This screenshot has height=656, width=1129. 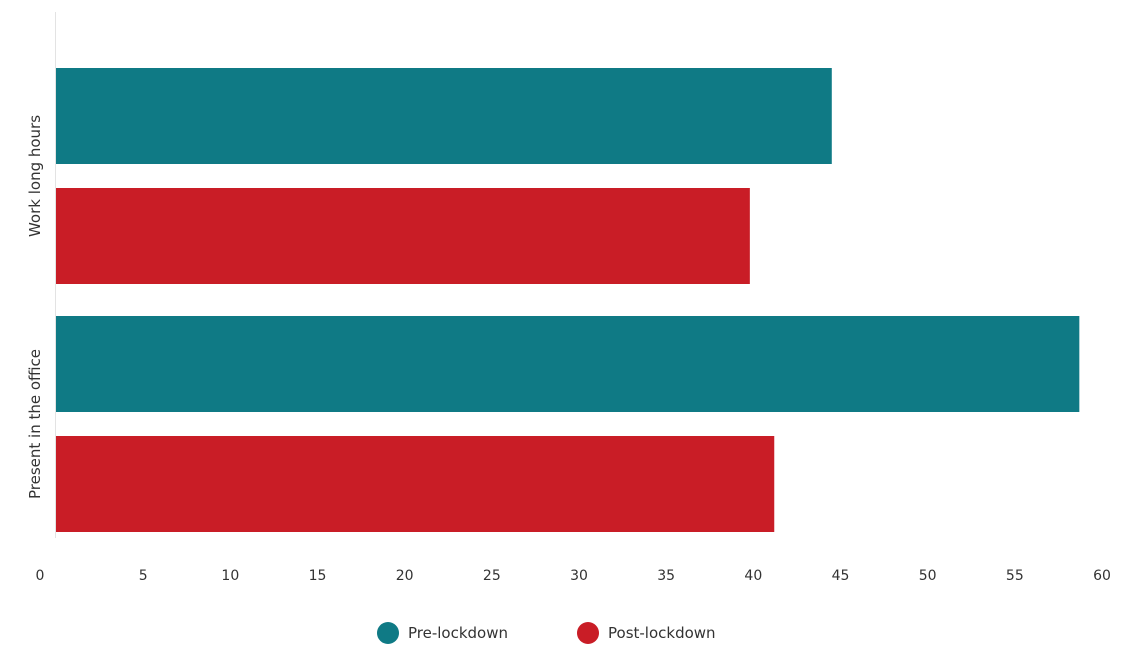 What do you see at coordinates (841, 576) in the screenshot?
I see `x-tick-label: 45` at bounding box center [841, 576].